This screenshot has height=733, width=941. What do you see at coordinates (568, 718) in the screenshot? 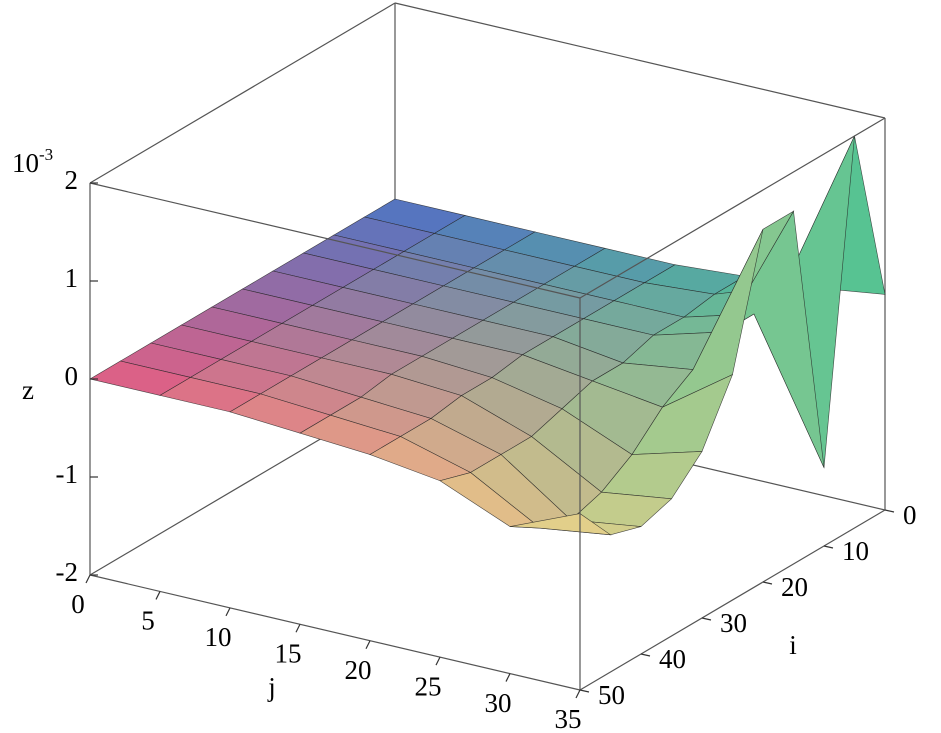
I see `j-tick-label: 35` at bounding box center [568, 718].